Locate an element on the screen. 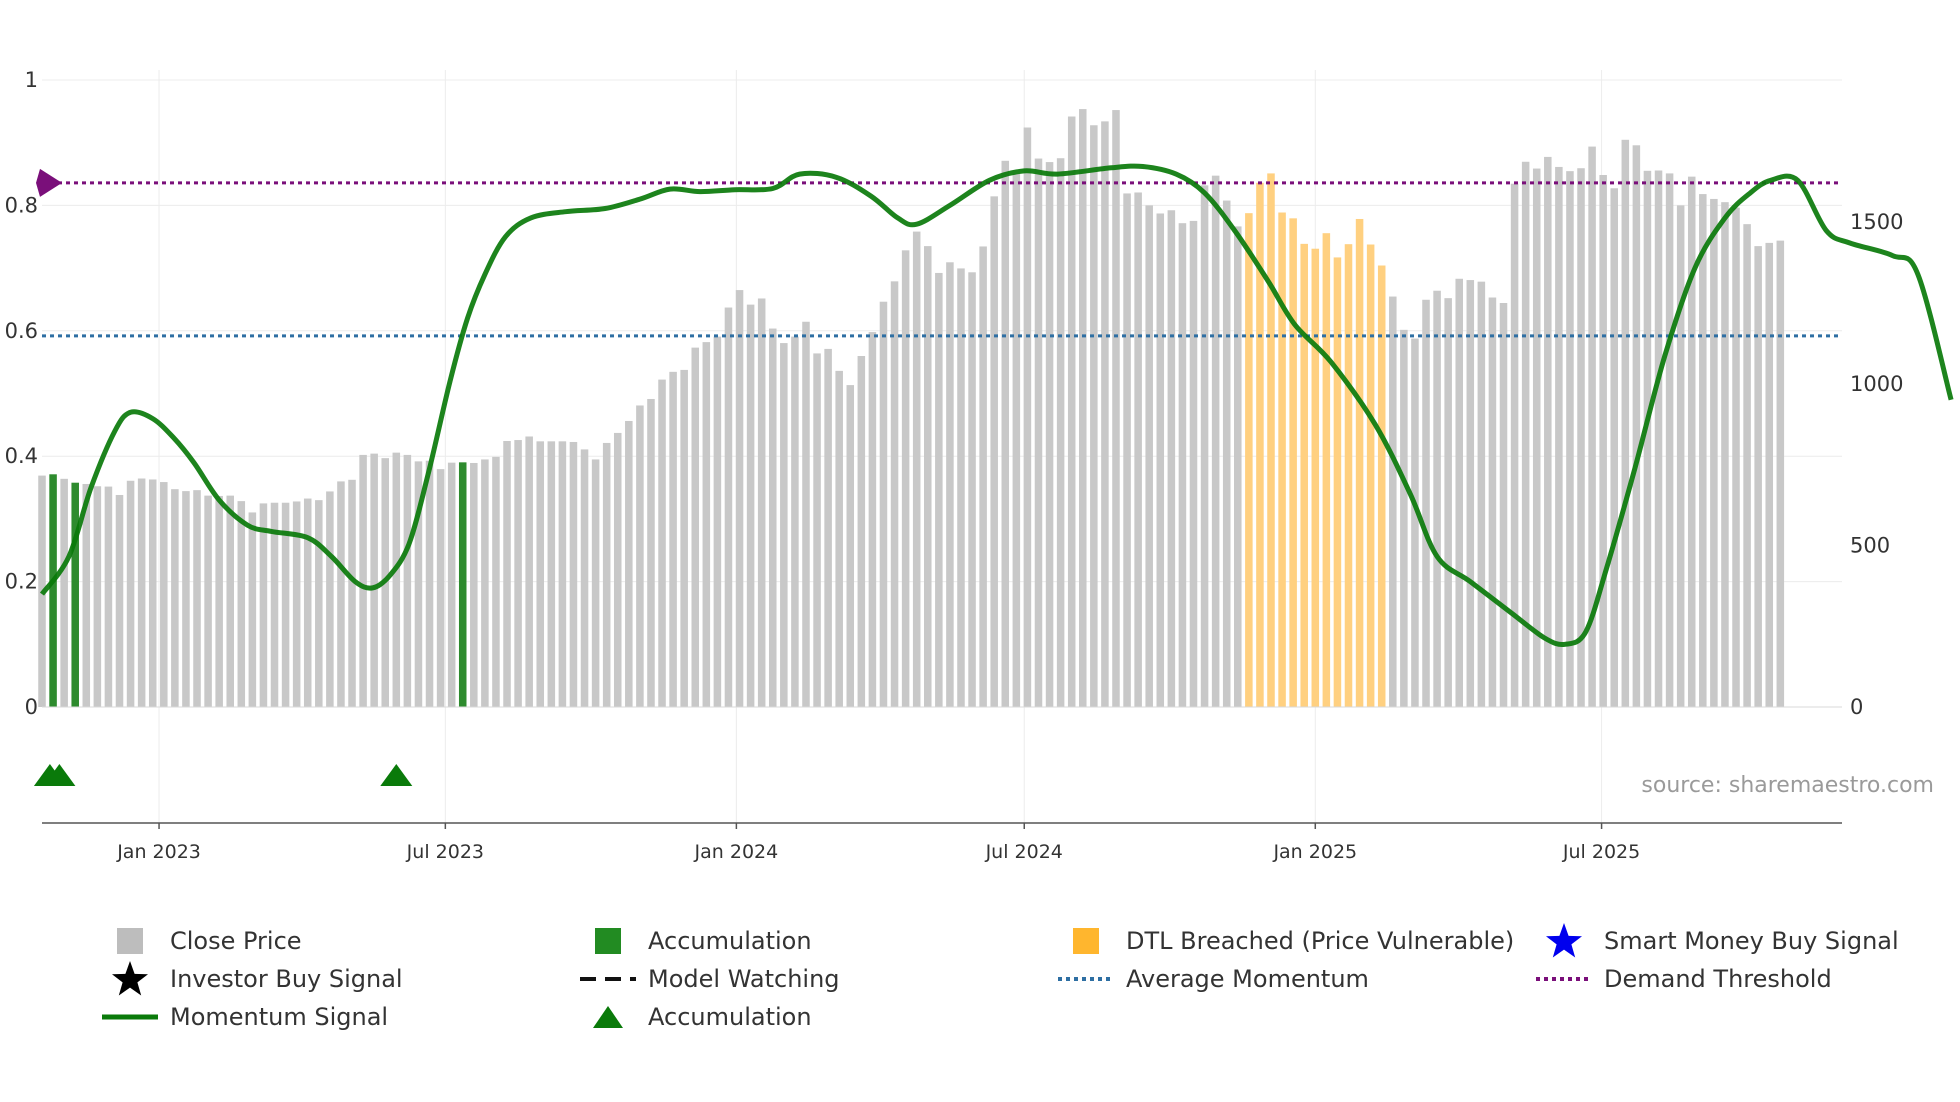 Image resolution: width=1960 pixels, height=1102 pixels. left-axis-ticks: 0 0.2 0.4 0.6 0.8 1 is located at coordinates (21, 393).